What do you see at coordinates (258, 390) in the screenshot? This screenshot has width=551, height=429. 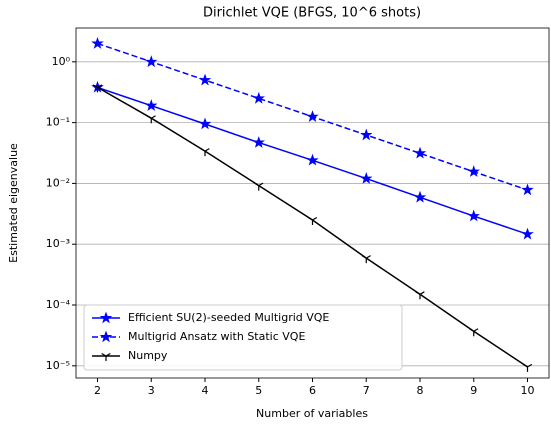 I see `x-tick-label: 5` at bounding box center [258, 390].